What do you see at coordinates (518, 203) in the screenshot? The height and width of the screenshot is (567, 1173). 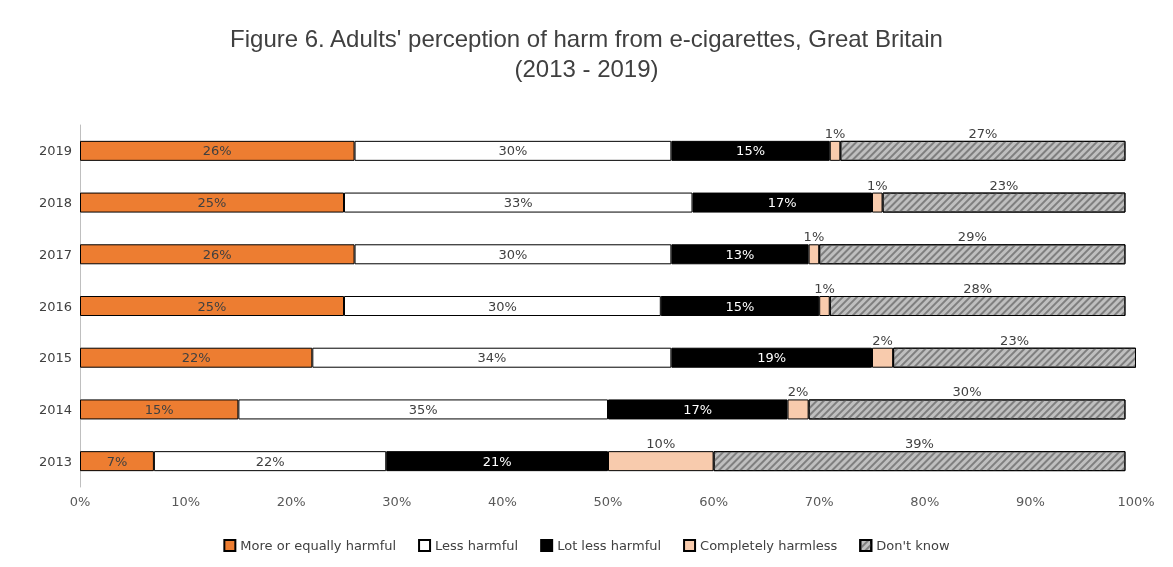 I see `data-label: 33%` at bounding box center [518, 203].